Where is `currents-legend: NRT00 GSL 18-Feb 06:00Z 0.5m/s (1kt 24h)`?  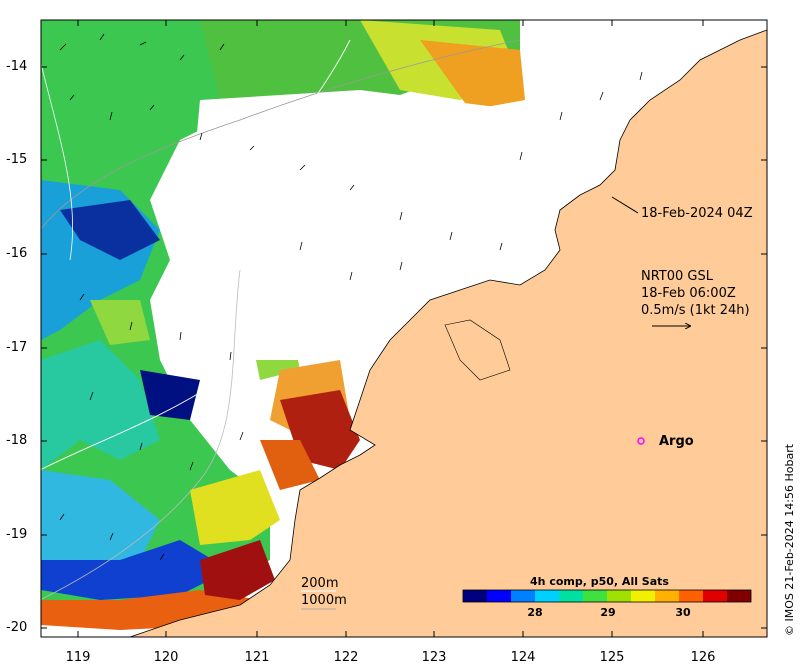 currents-legend: NRT00 GSL 18-Feb 06:00Z 0.5m/s (1kt 24h) is located at coordinates (695, 293).